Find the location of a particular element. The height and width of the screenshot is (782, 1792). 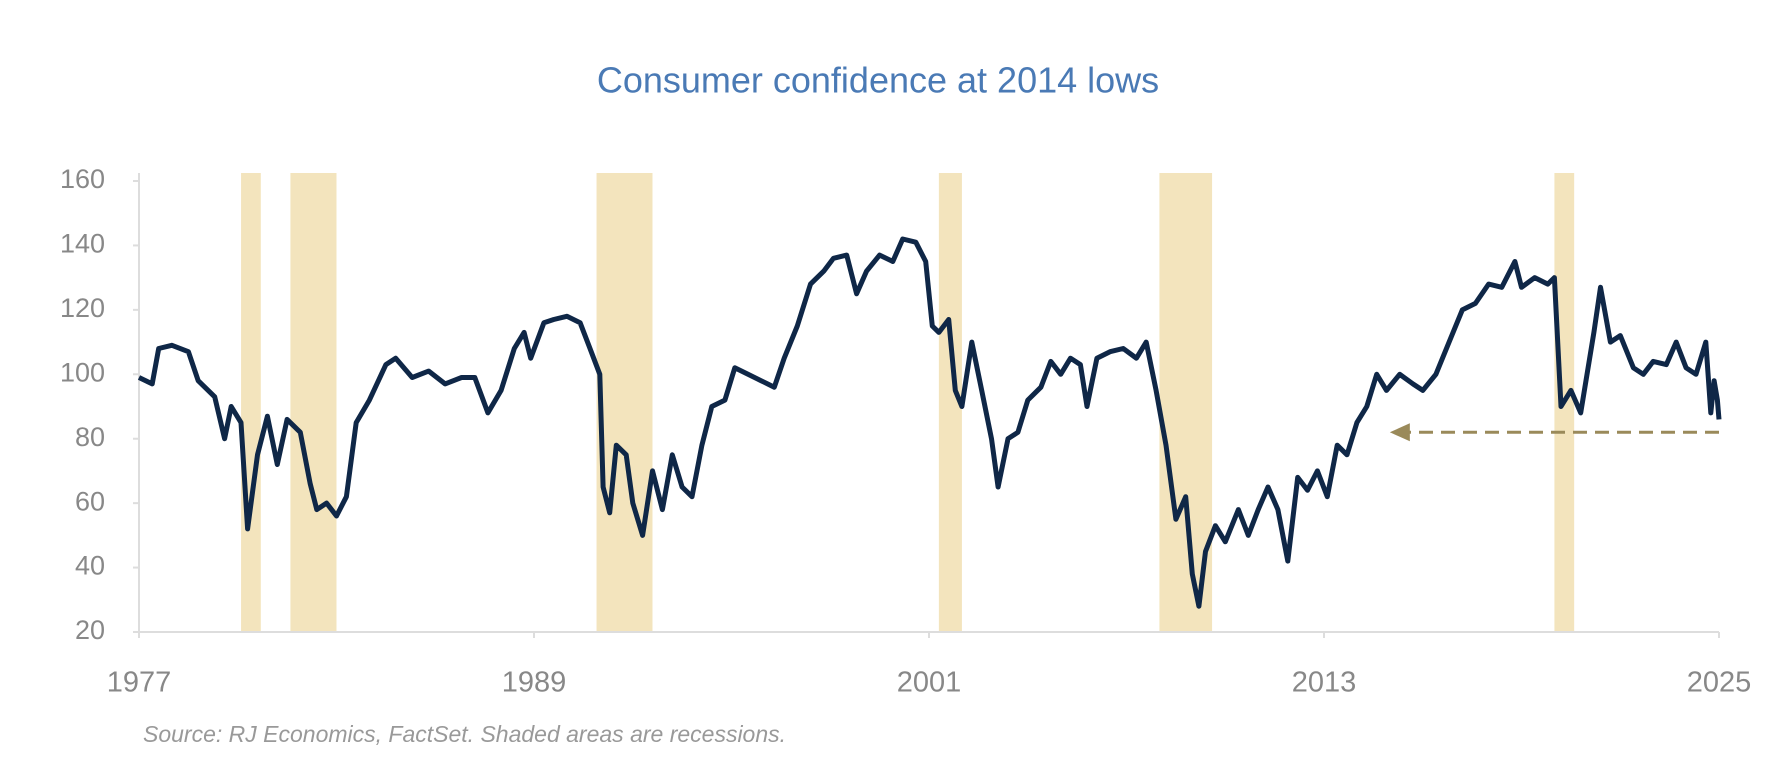

y-tick-label: 40 is located at coordinates (90, 566).